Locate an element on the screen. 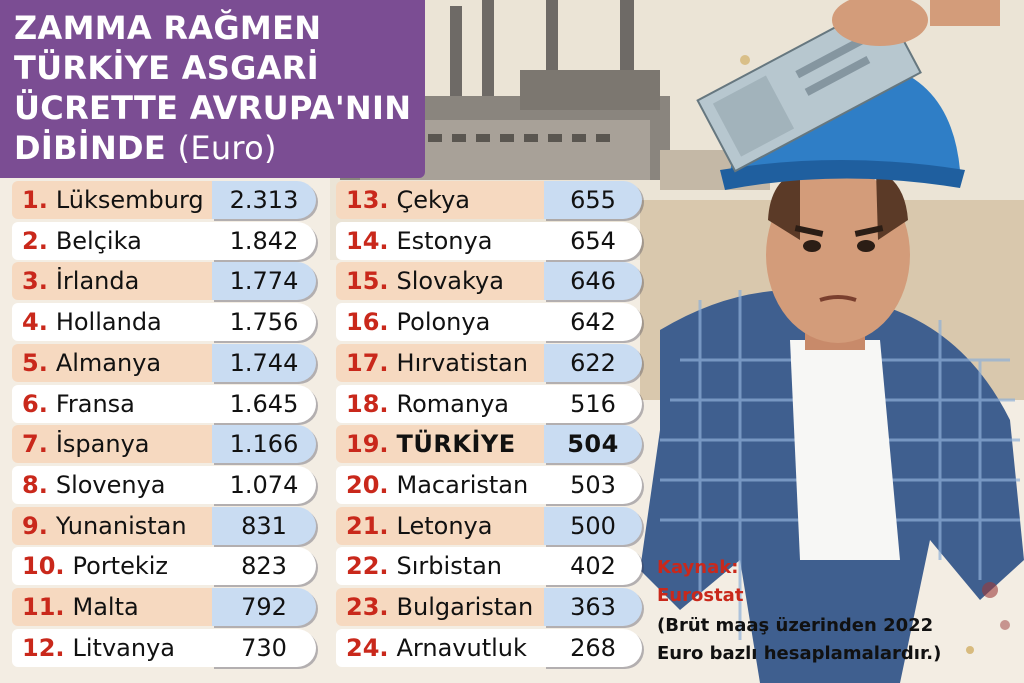 The image size is (1024, 683). row-label: 13. Çekya is located at coordinates (440, 200).